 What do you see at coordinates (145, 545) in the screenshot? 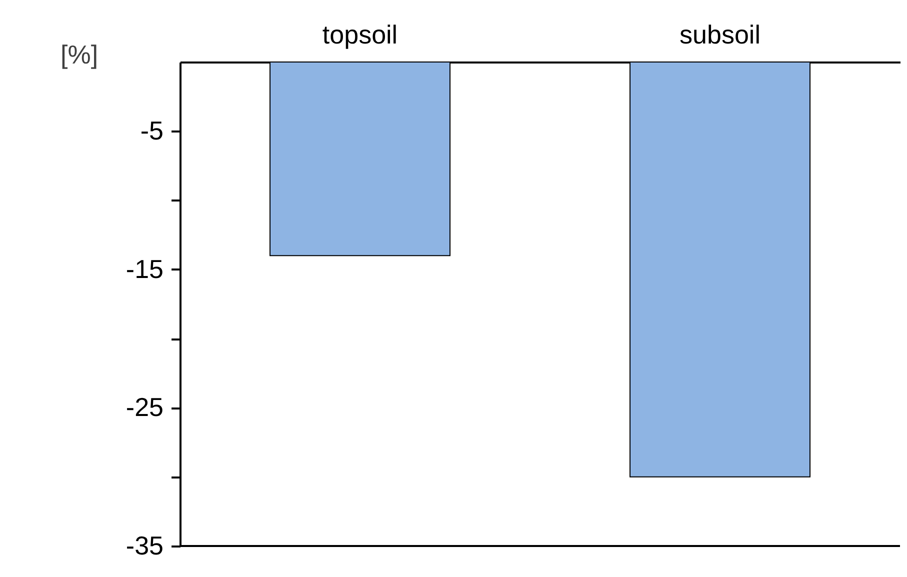
I see `y-tick-label: -35` at bounding box center [145, 545].